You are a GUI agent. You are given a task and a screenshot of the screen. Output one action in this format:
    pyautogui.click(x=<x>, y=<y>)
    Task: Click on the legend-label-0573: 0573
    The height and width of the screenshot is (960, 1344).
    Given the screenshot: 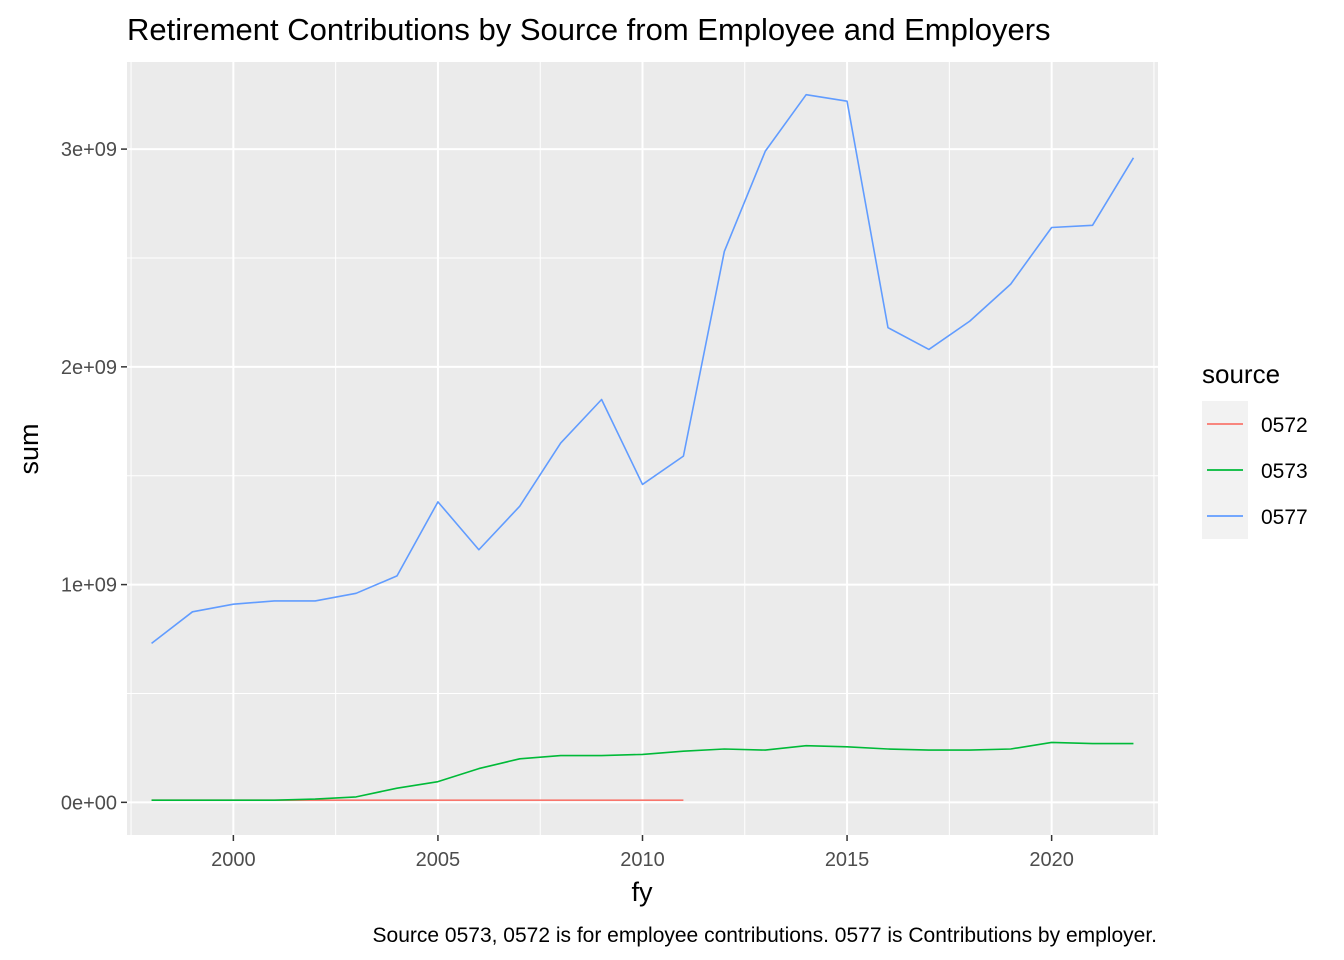 What is the action you would take?
    pyautogui.click(x=1284, y=471)
    